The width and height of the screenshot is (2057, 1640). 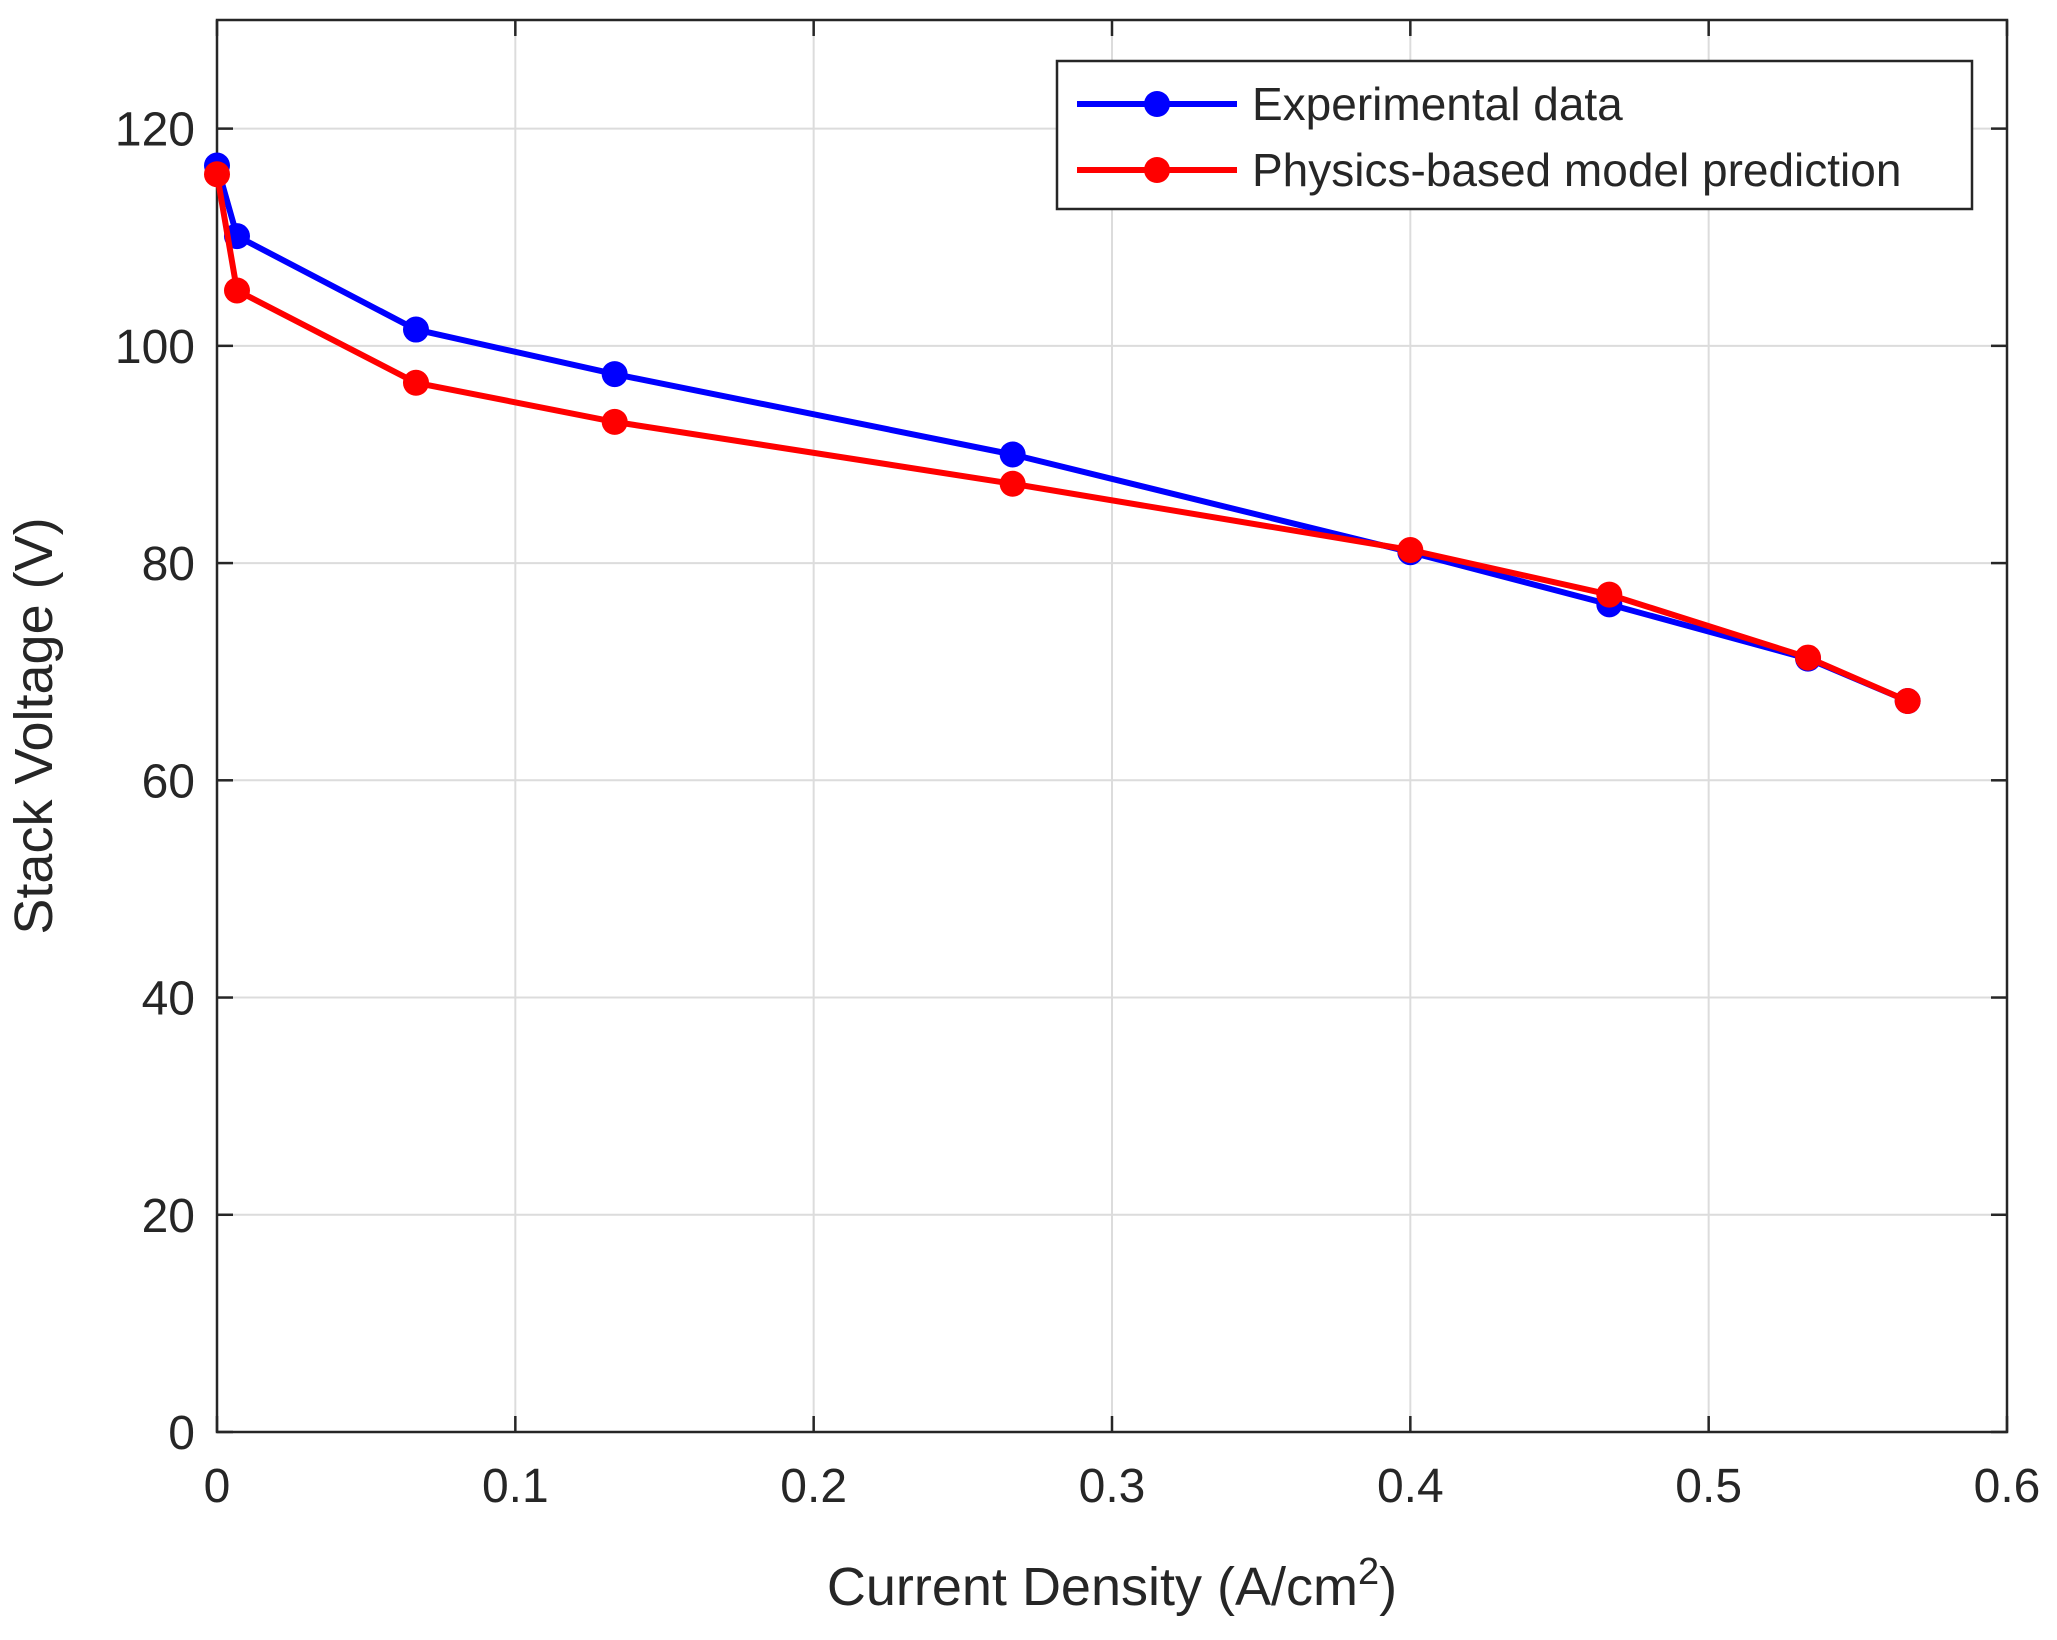 I want to click on legend-label: Experimental data, so click(x=1437, y=104).